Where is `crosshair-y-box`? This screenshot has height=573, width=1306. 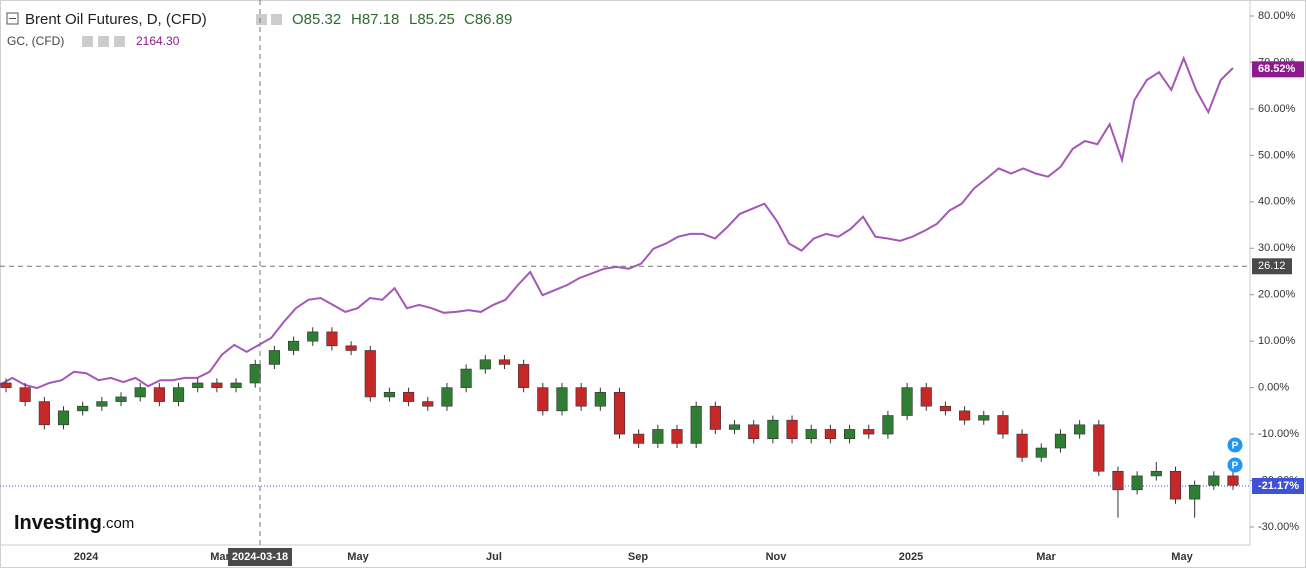
crosshair-y-box is located at coordinates (1272, 266).